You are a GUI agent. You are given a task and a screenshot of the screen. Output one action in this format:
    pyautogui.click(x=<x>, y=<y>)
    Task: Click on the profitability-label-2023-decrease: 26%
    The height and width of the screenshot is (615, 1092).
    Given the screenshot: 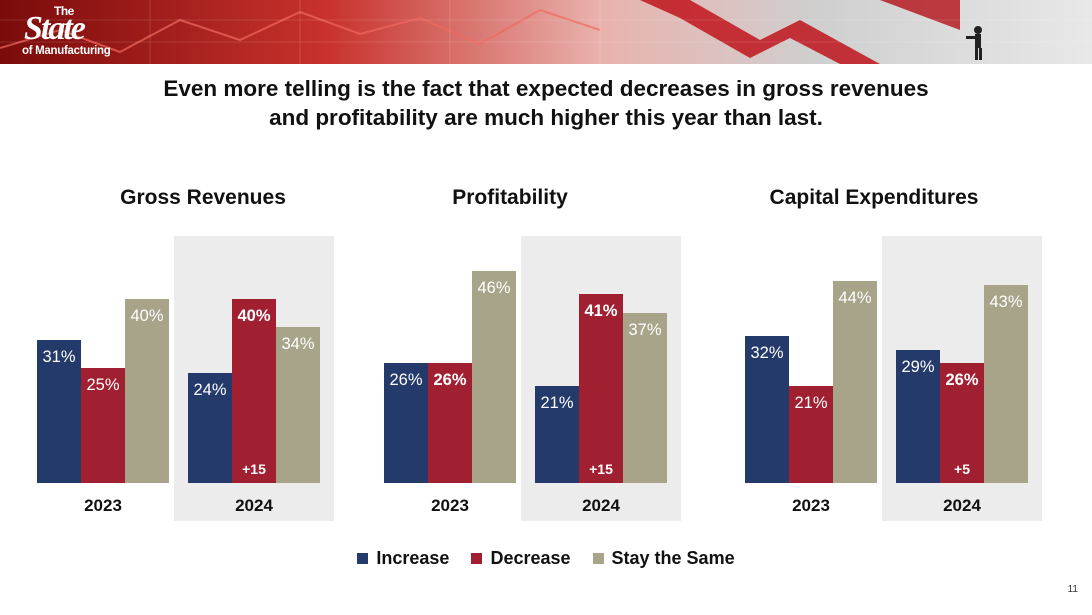 What is the action you would take?
    pyautogui.click(x=450, y=380)
    